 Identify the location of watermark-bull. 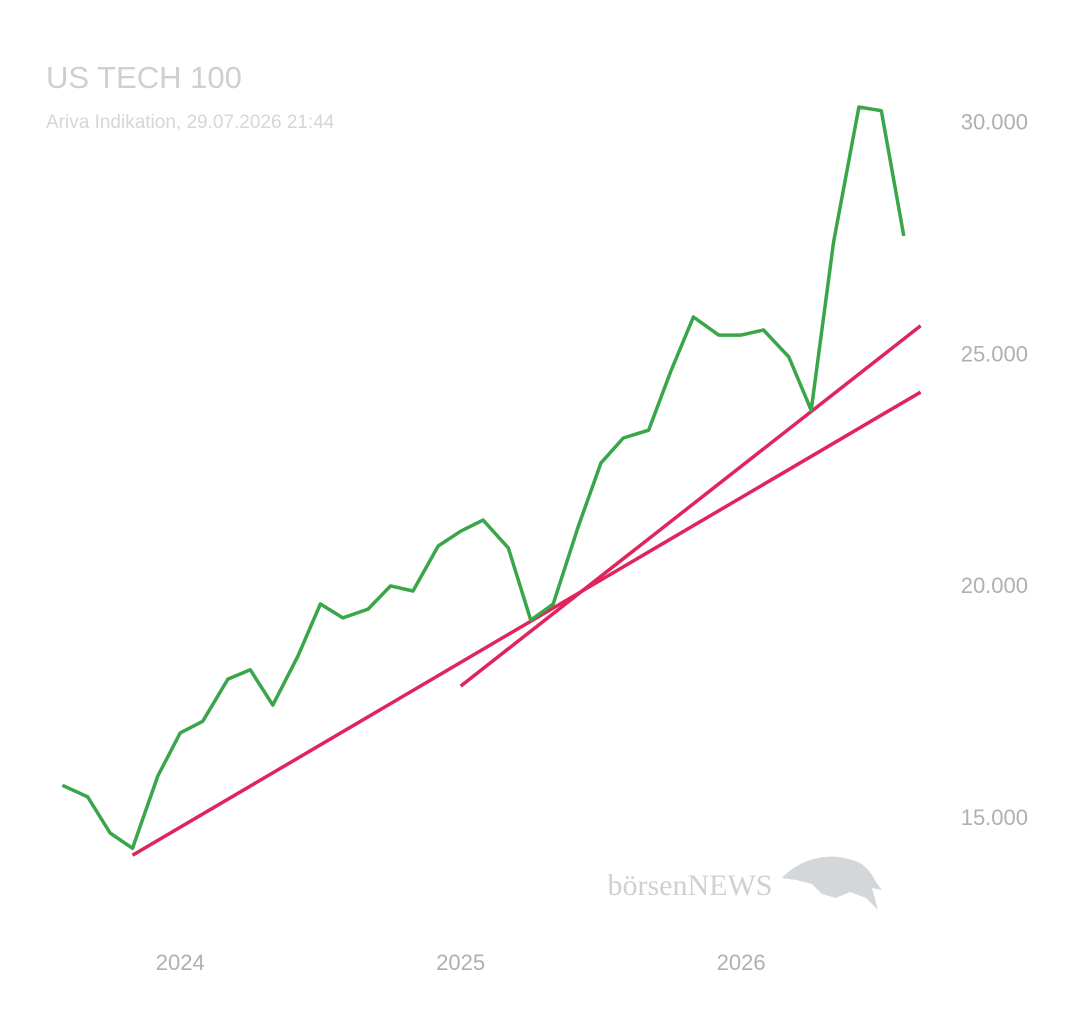
(832, 883).